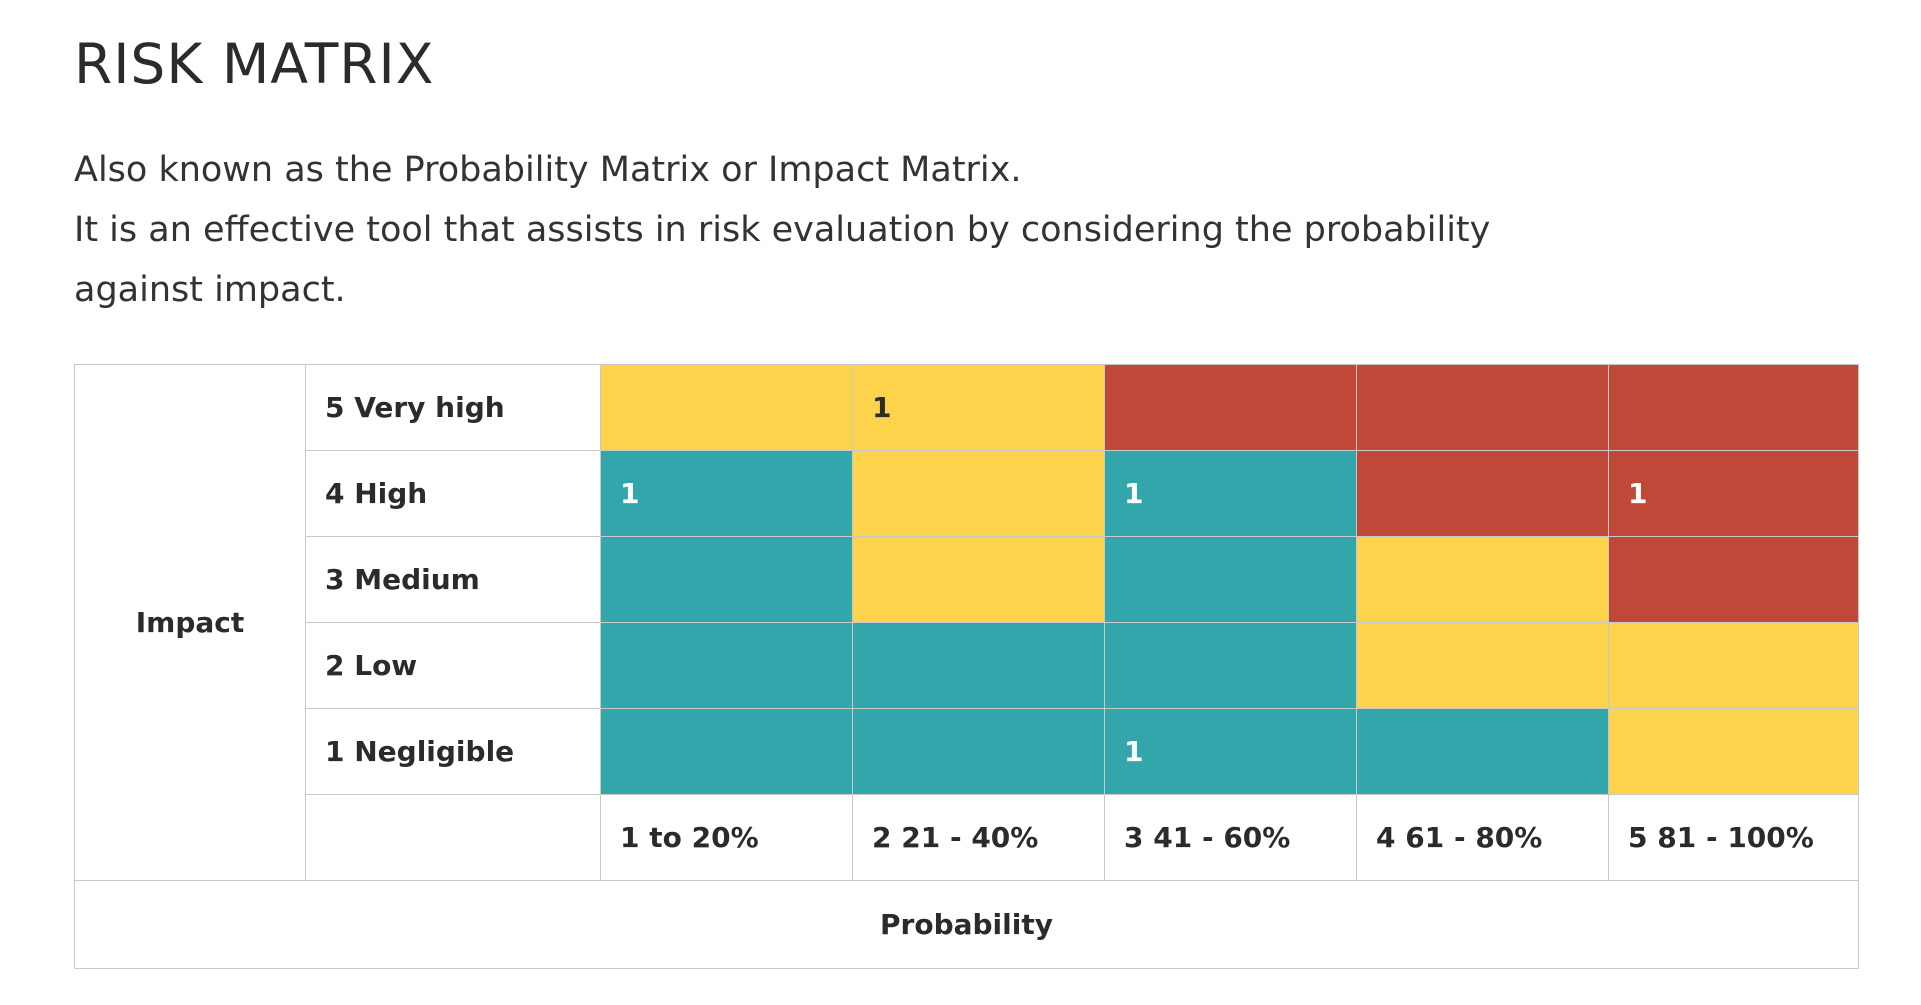  Describe the element at coordinates (453, 579) in the screenshot. I see `impact-level-label: 3 Medium` at that location.